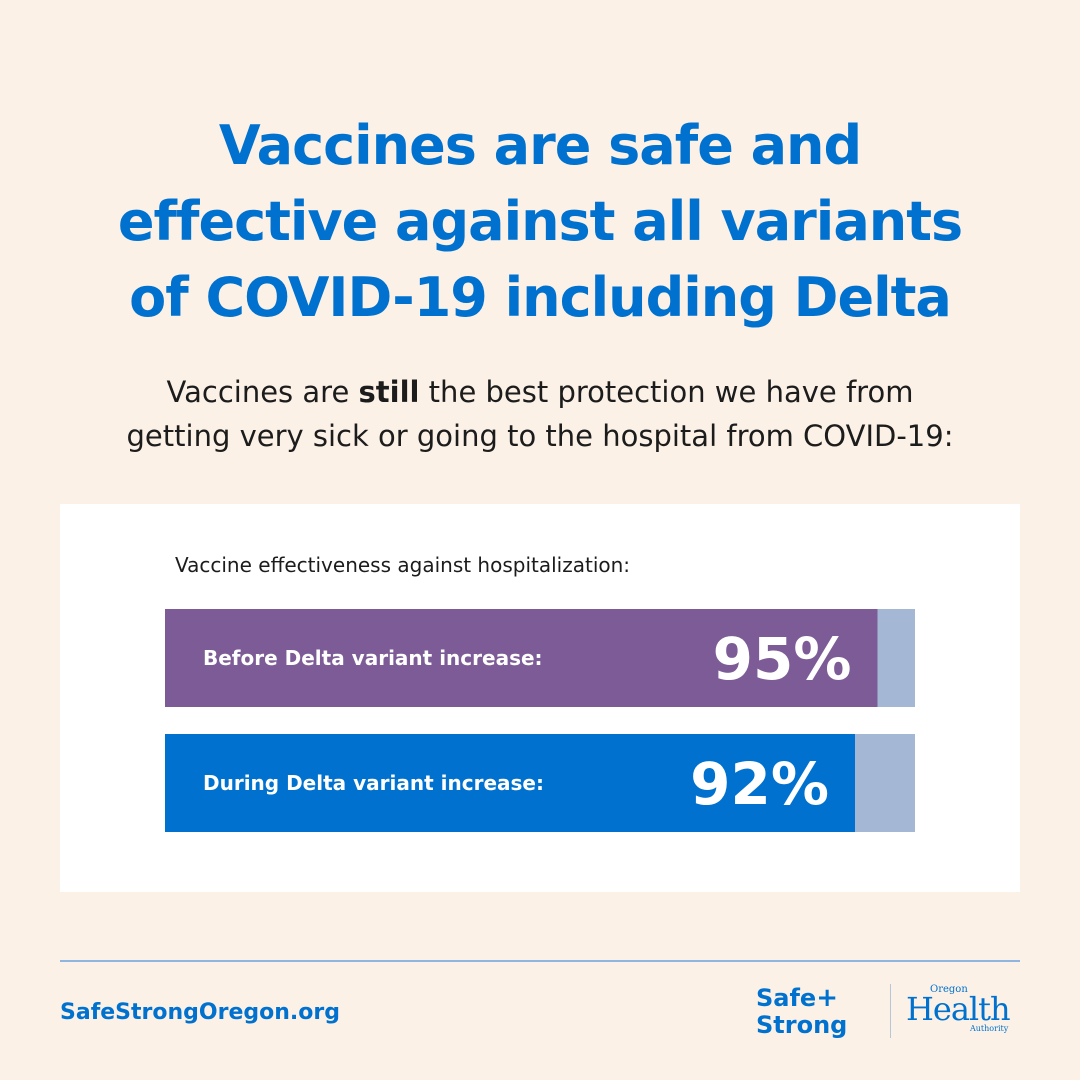  What do you see at coordinates (540, 297) in the screenshot?
I see `headline-line-3: of COVID-19 including Delta` at bounding box center [540, 297].